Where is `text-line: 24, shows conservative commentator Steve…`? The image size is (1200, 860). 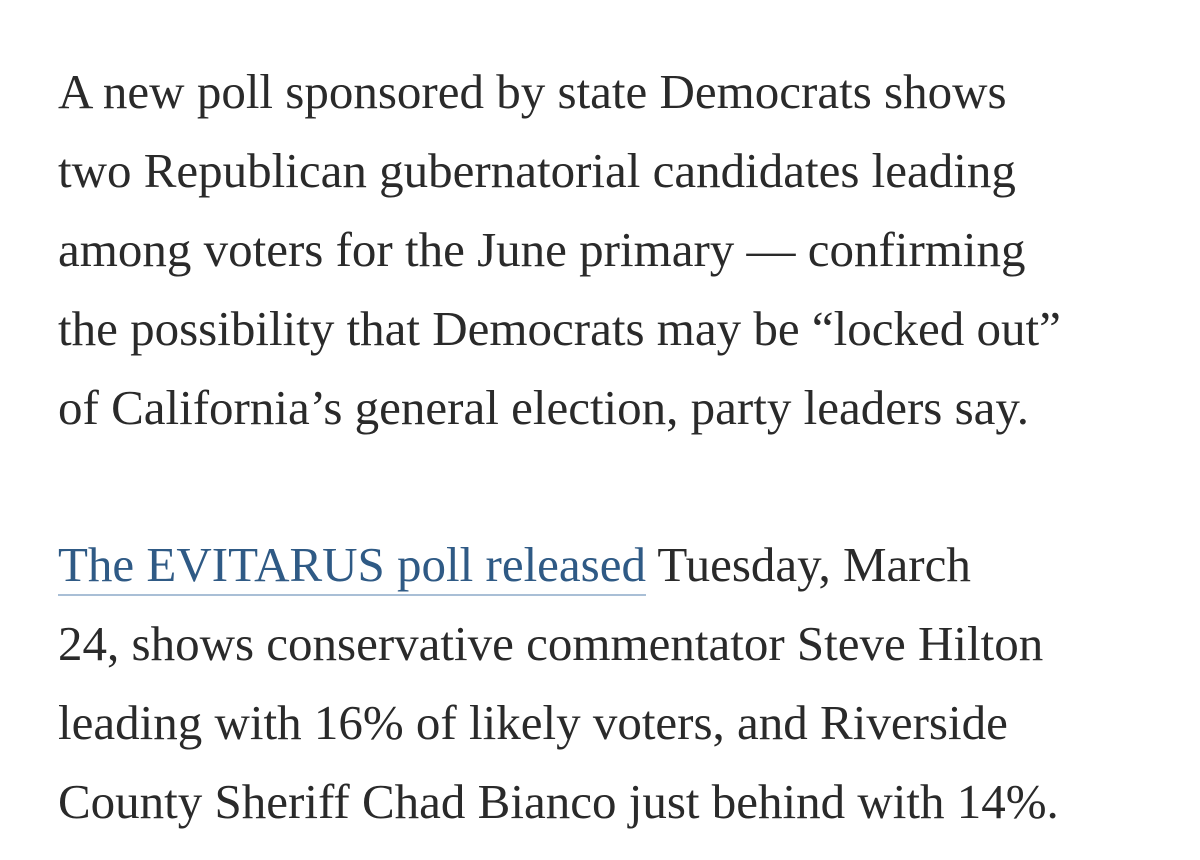 text-line: 24, shows conservative commentator Steve… is located at coordinates (551, 643).